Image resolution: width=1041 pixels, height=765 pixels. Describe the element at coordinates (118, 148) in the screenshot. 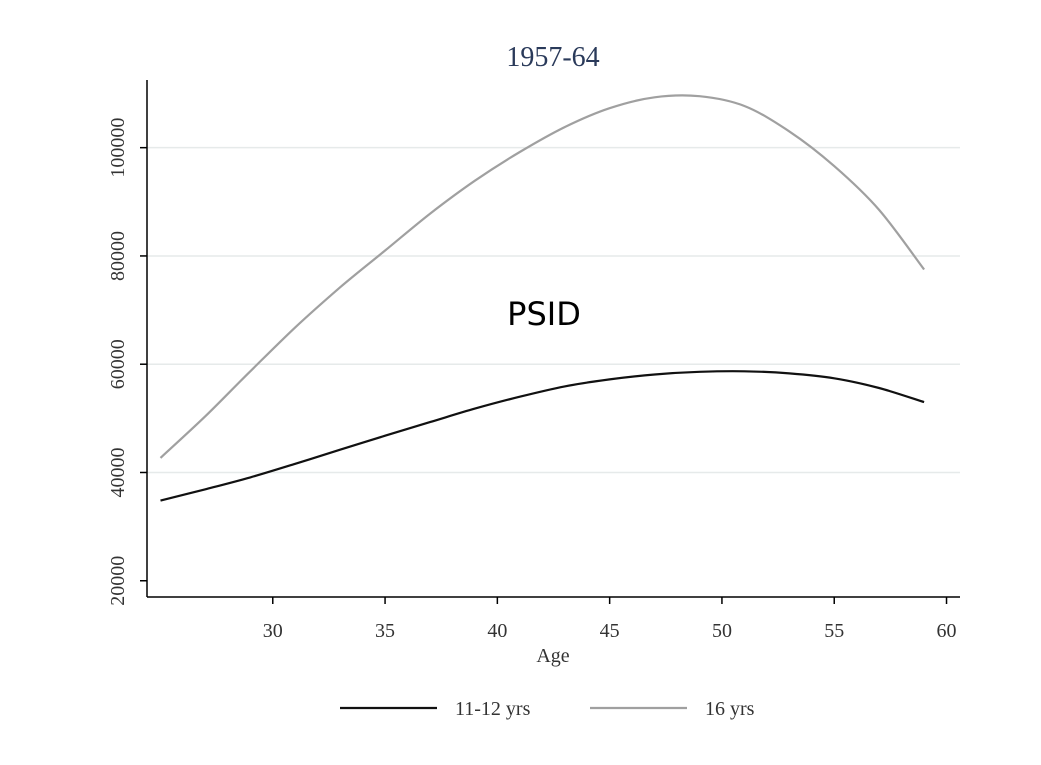

I see `y-tick-label-100000: 100000` at that location.